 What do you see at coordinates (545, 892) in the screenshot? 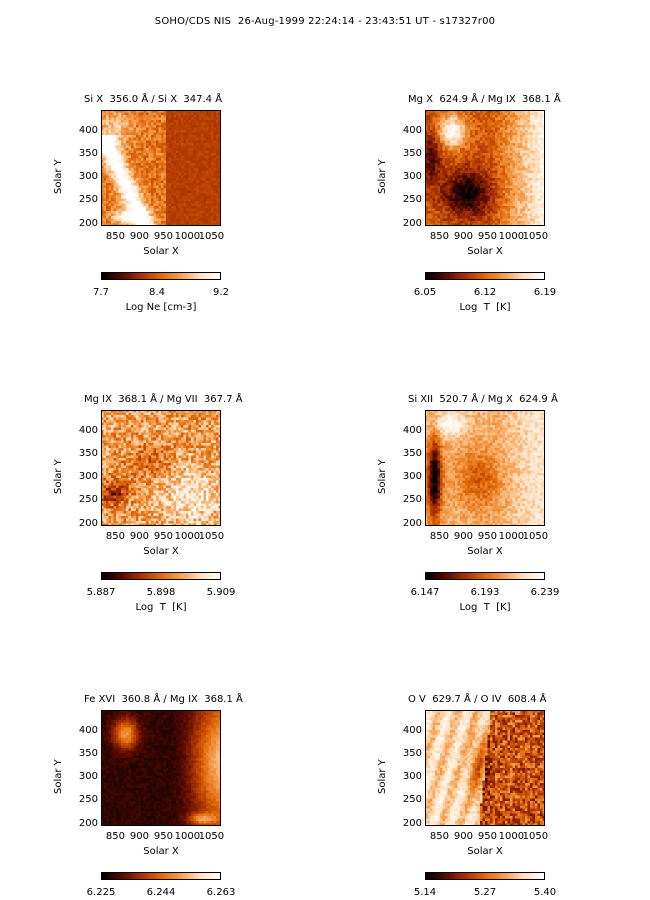
I see `colorbar-tick-label: 5.40` at bounding box center [545, 892].